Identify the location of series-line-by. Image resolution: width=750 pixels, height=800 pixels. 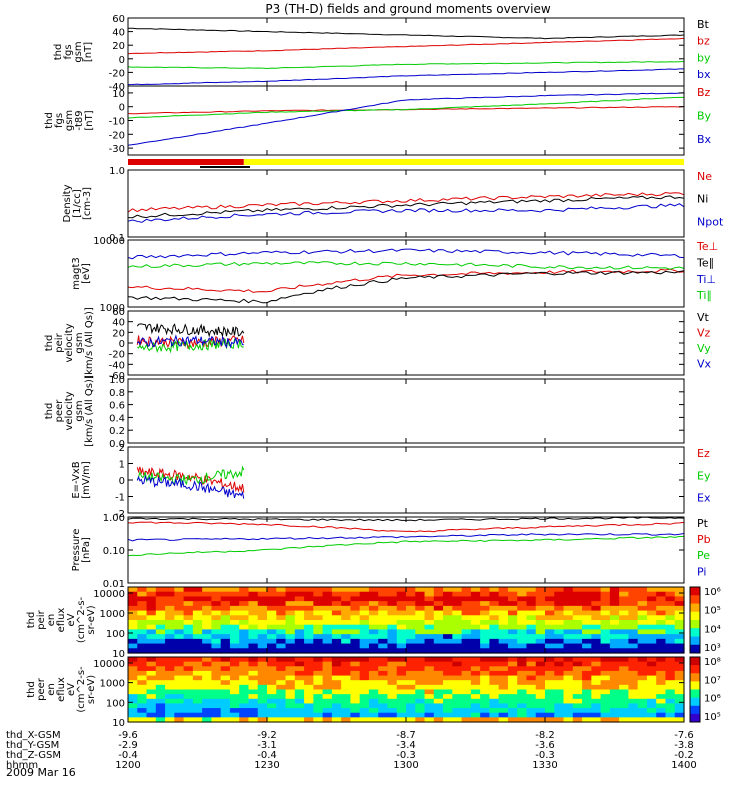
(406, 65).